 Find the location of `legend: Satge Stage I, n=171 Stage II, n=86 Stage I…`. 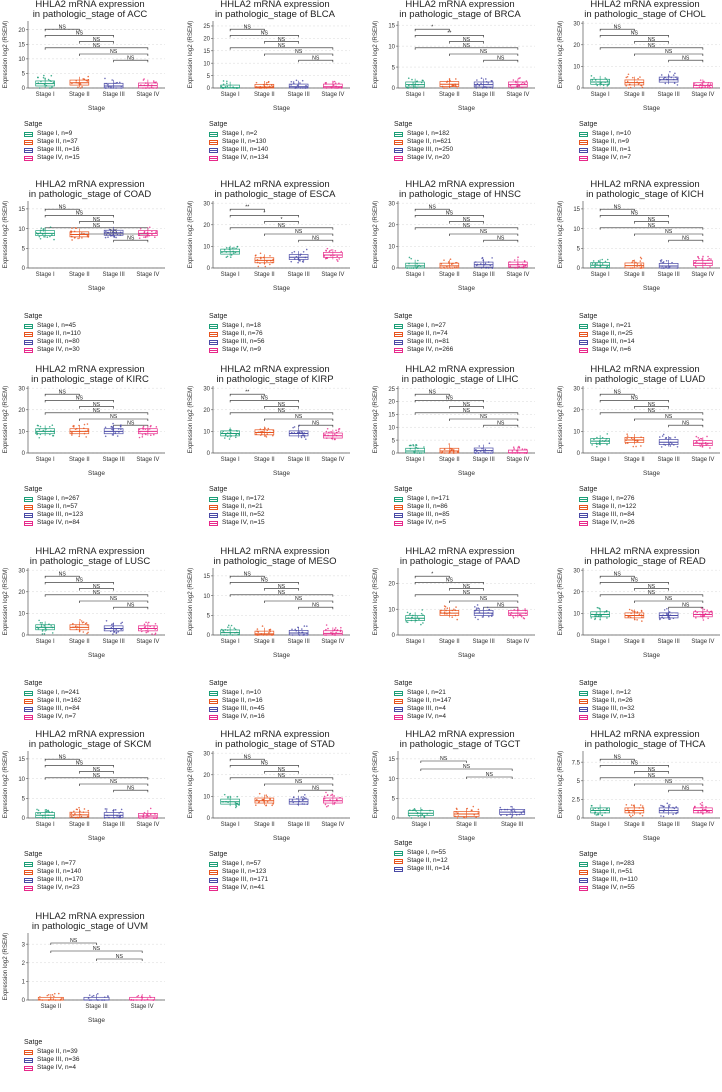

legend: Satge Stage I, n=171 Stage II, n=86 Stage I… is located at coordinates (421, 506).